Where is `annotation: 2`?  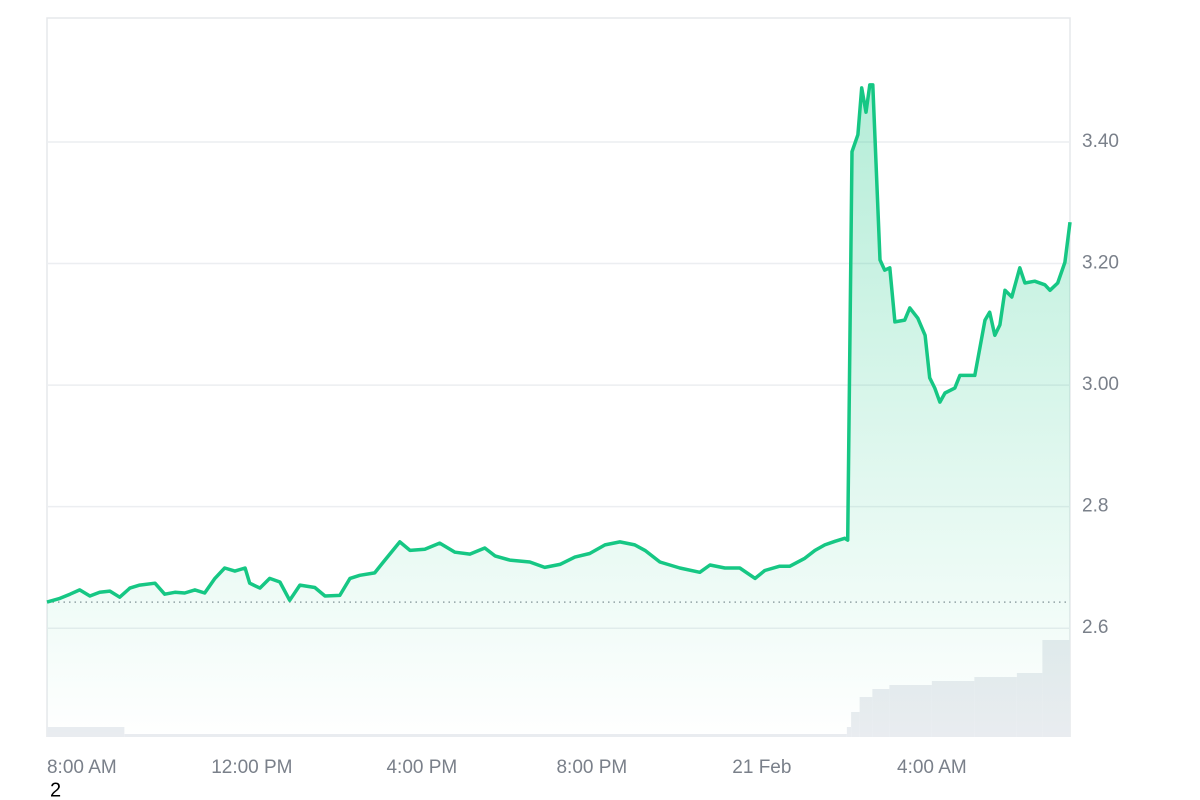
annotation: 2 is located at coordinates (55, 789).